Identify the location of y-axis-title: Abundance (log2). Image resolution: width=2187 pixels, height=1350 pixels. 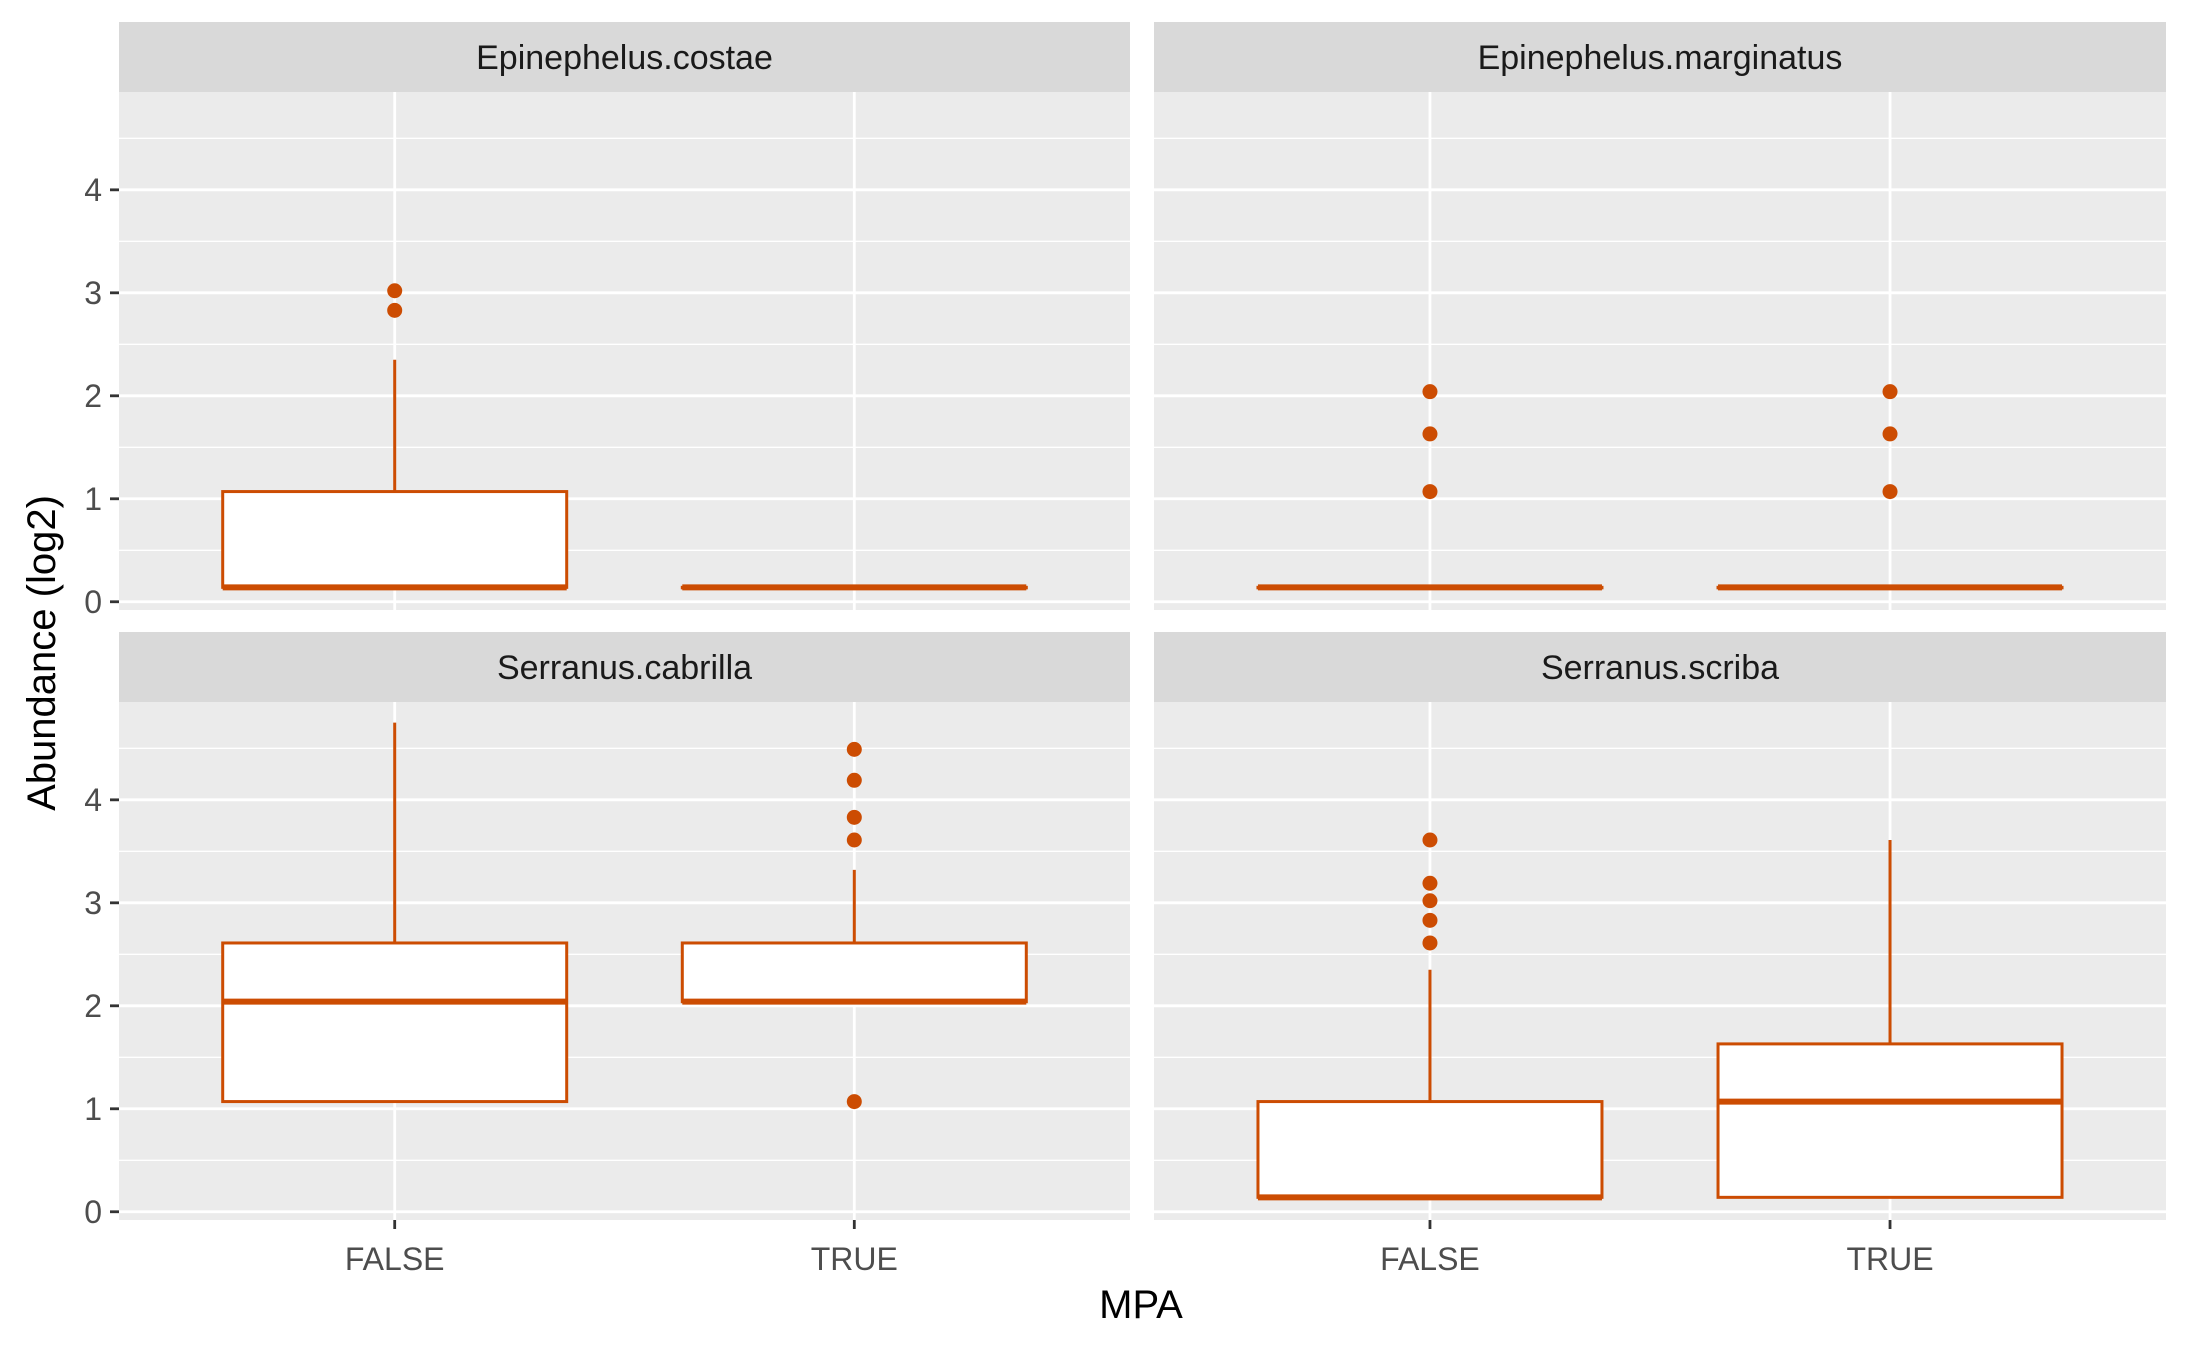
(42, 653).